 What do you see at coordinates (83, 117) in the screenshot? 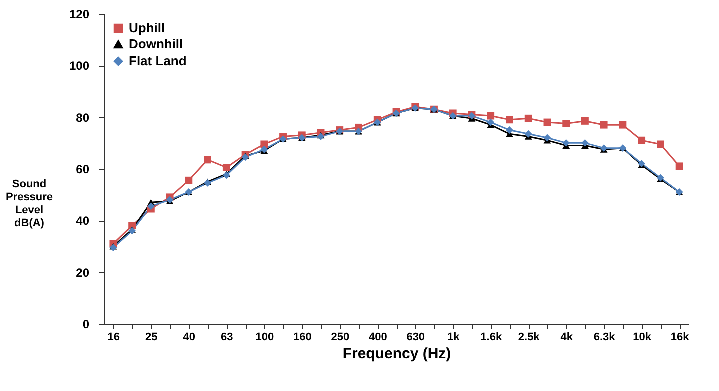
I see `y-tick-label: 80` at bounding box center [83, 117].